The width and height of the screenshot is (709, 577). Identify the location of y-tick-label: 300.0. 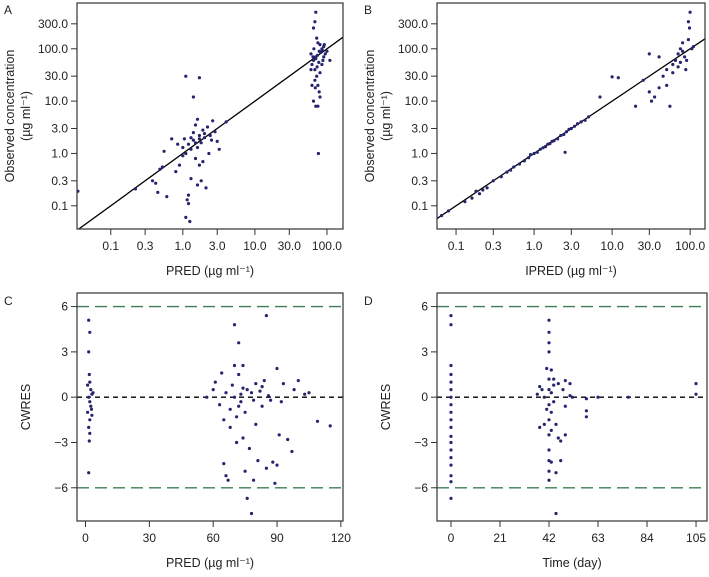
(413, 24).